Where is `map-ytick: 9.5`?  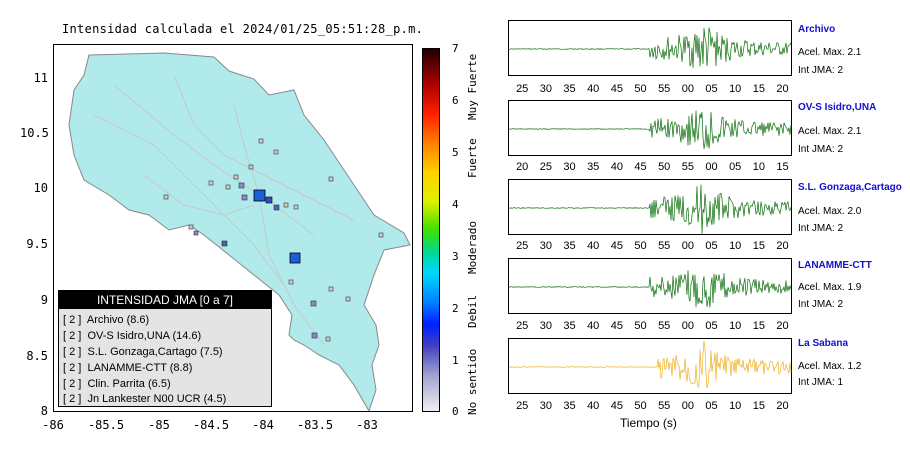
map-ytick: 9.5 is located at coordinates (37, 244).